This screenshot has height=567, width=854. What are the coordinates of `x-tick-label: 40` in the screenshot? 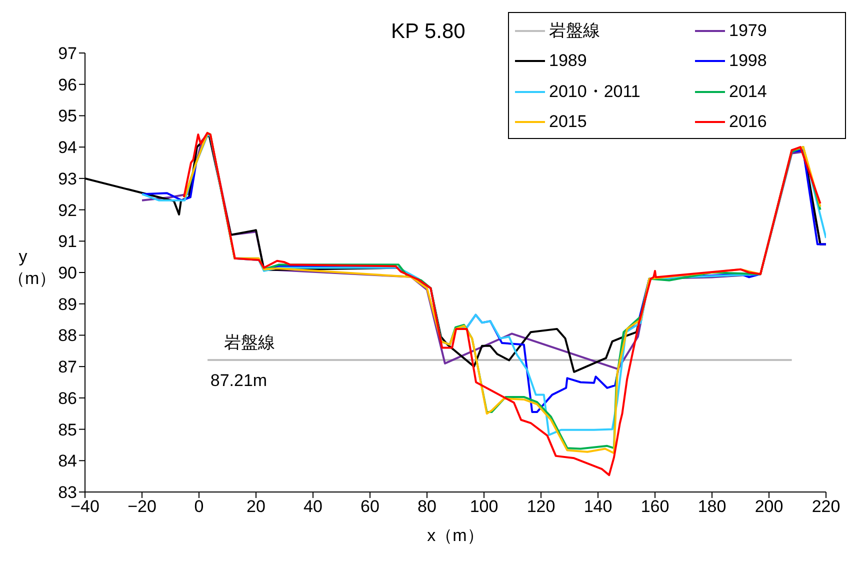 It's located at (313, 506).